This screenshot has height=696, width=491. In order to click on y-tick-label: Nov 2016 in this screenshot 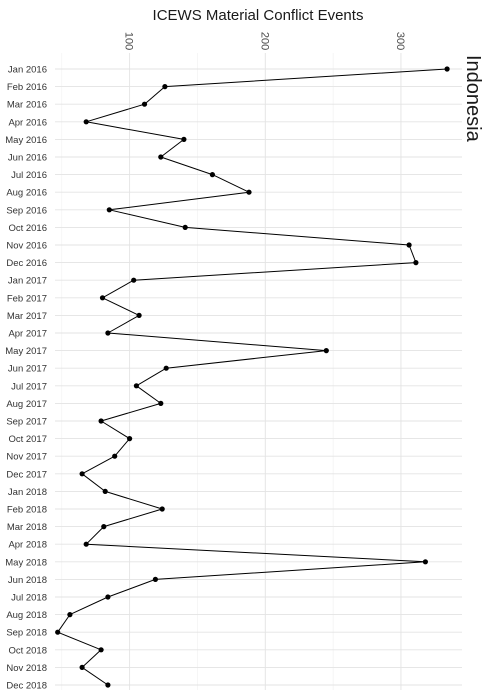, I will do `click(26, 246)`.